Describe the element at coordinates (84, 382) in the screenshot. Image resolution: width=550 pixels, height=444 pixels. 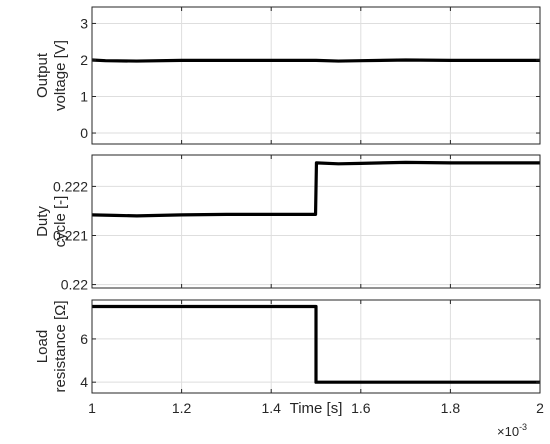
I see `y-tick-label: 4` at that location.